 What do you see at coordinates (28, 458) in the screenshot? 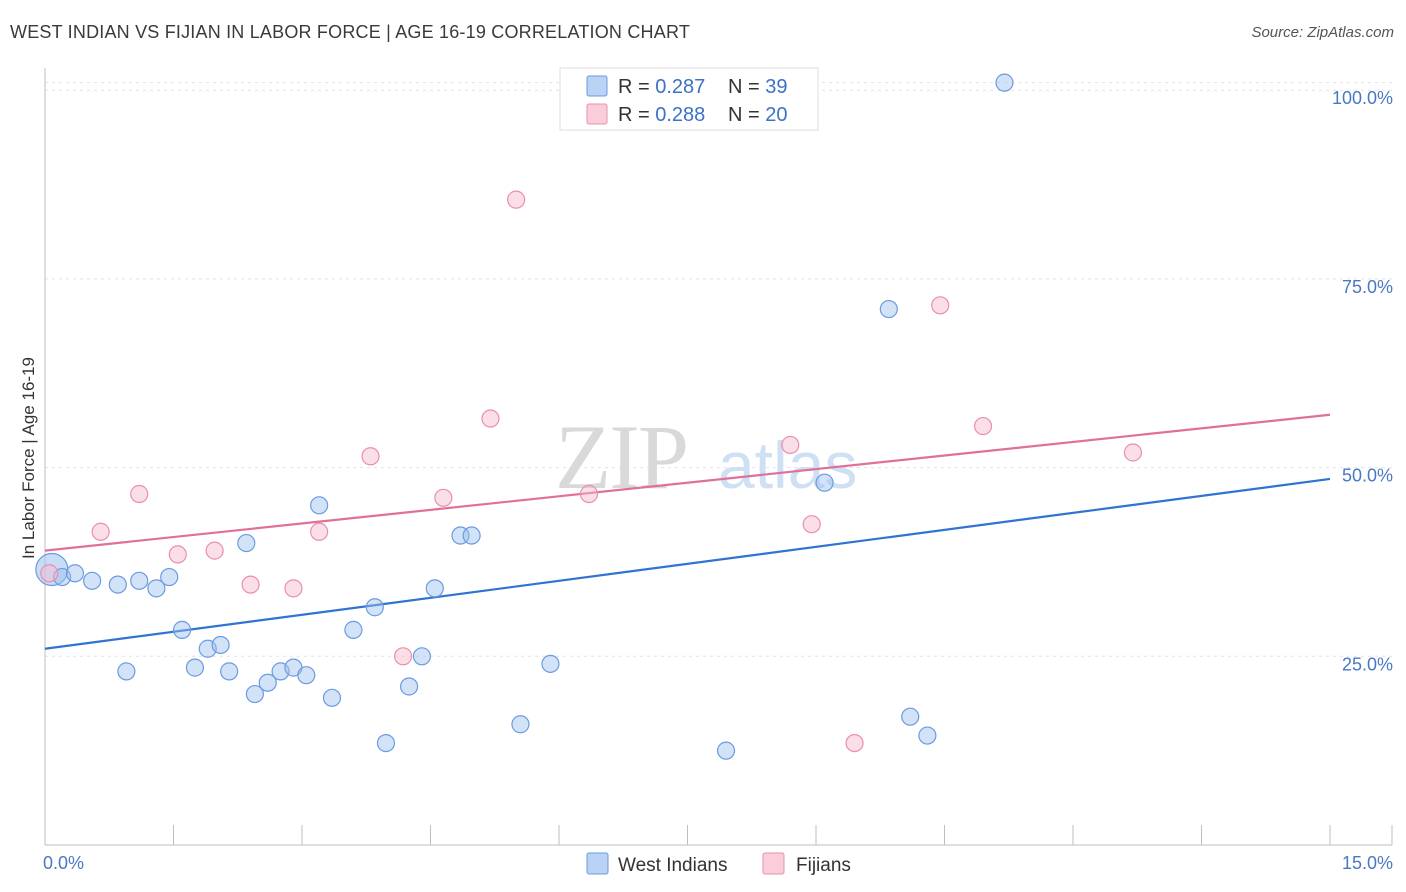
I see `y-axis-label: In Labor Force | Age 16-19` at bounding box center [28, 458].